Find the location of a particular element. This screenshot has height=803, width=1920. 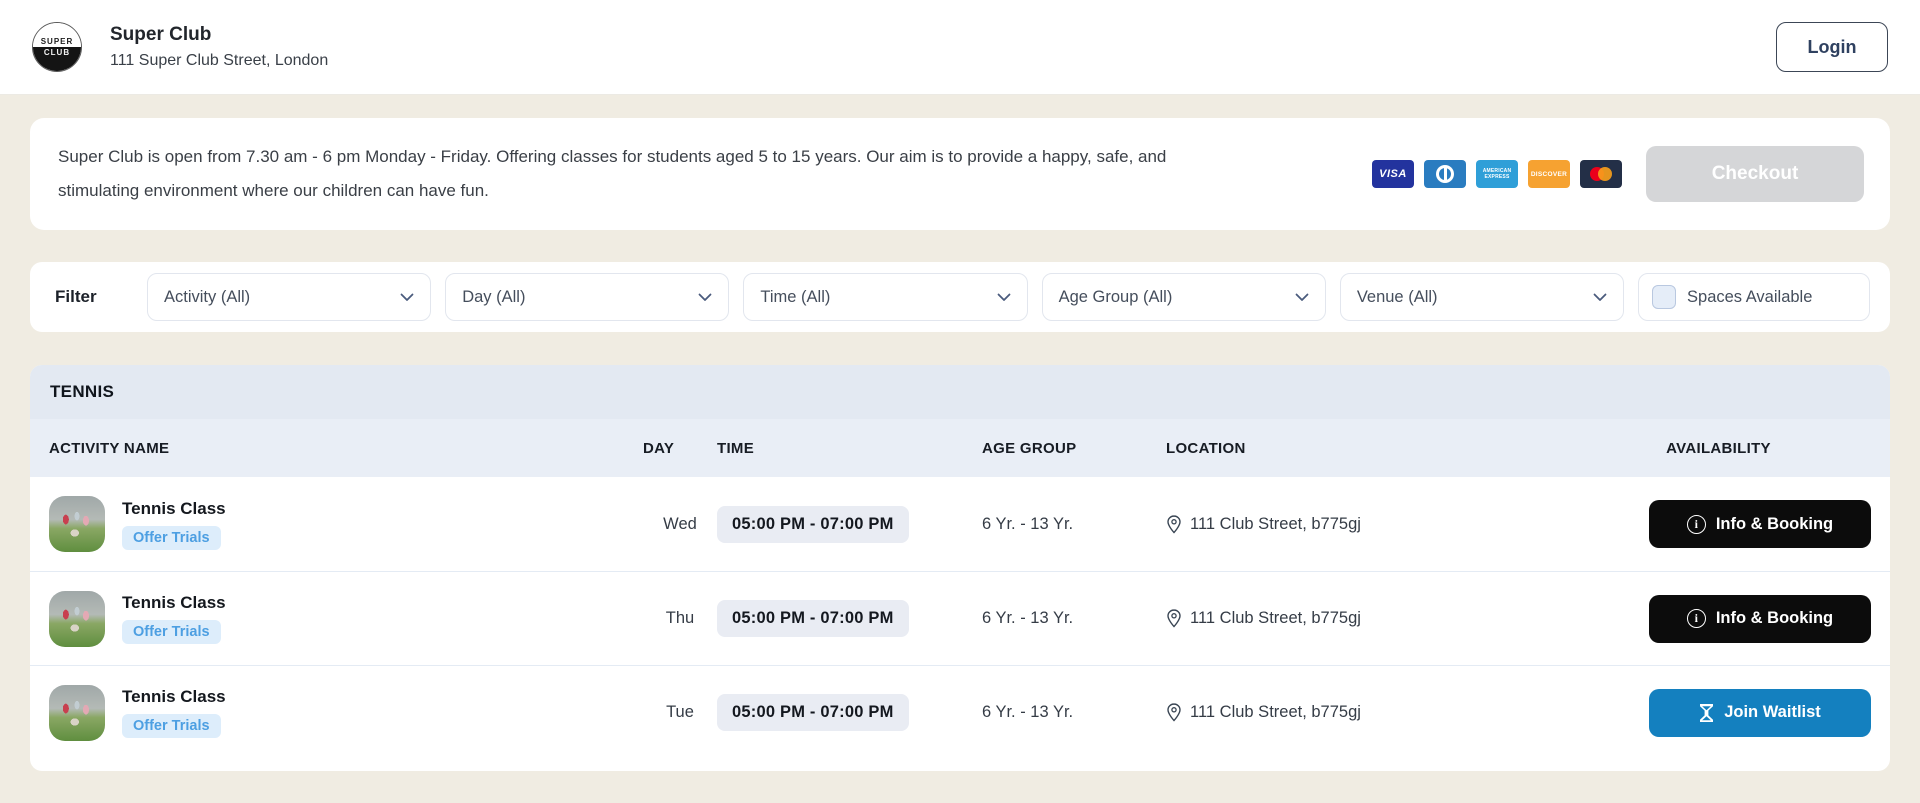

club-logo: SUPER CLUB is located at coordinates (57, 47).